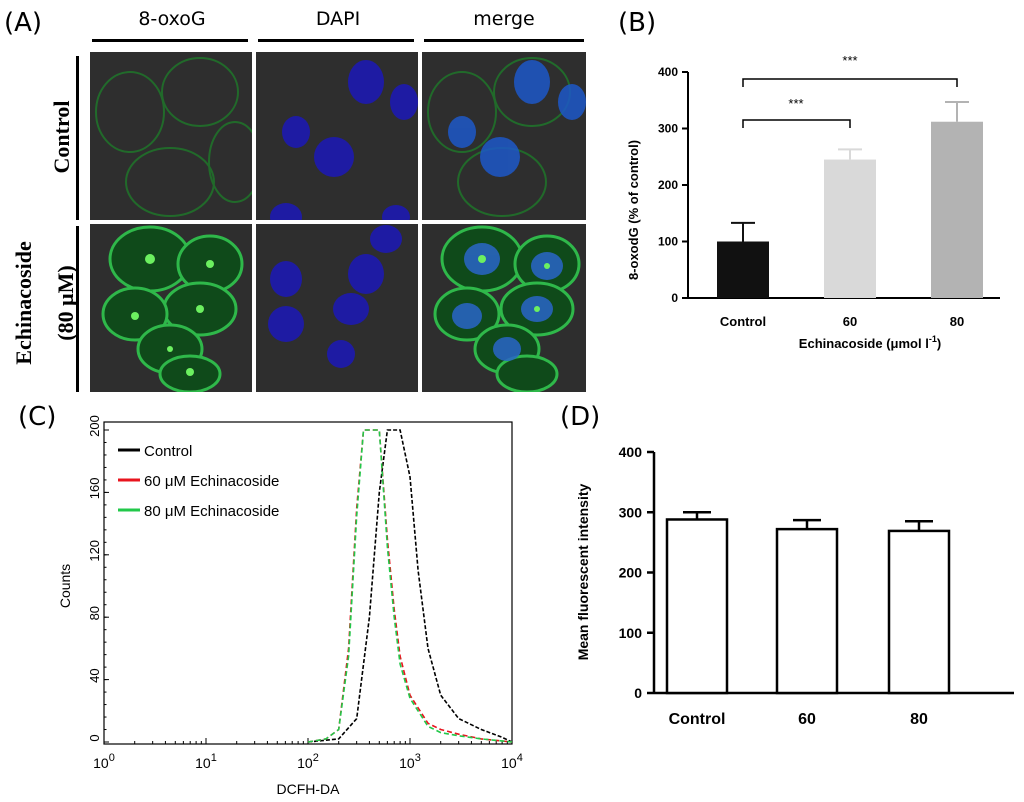  I want to click on row-label-echinacoside: Echinacoside, so click(23, 303).